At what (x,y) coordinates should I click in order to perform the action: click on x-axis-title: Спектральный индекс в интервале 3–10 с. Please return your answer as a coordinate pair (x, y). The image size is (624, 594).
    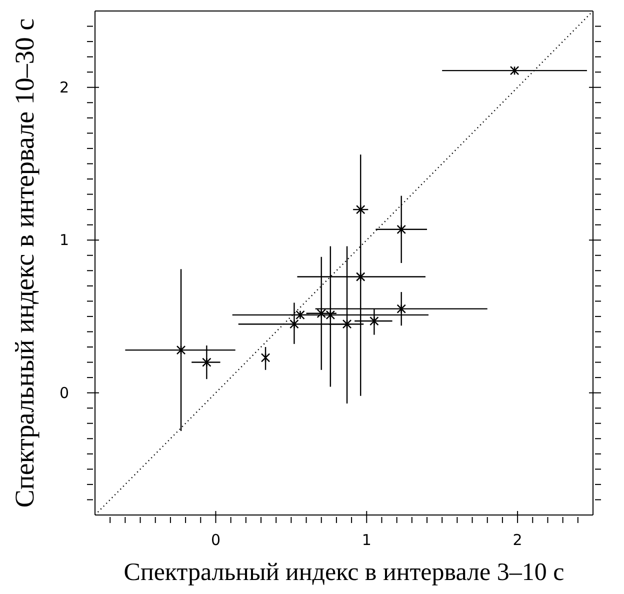
    Looking at the image, I should click on (344, 572).